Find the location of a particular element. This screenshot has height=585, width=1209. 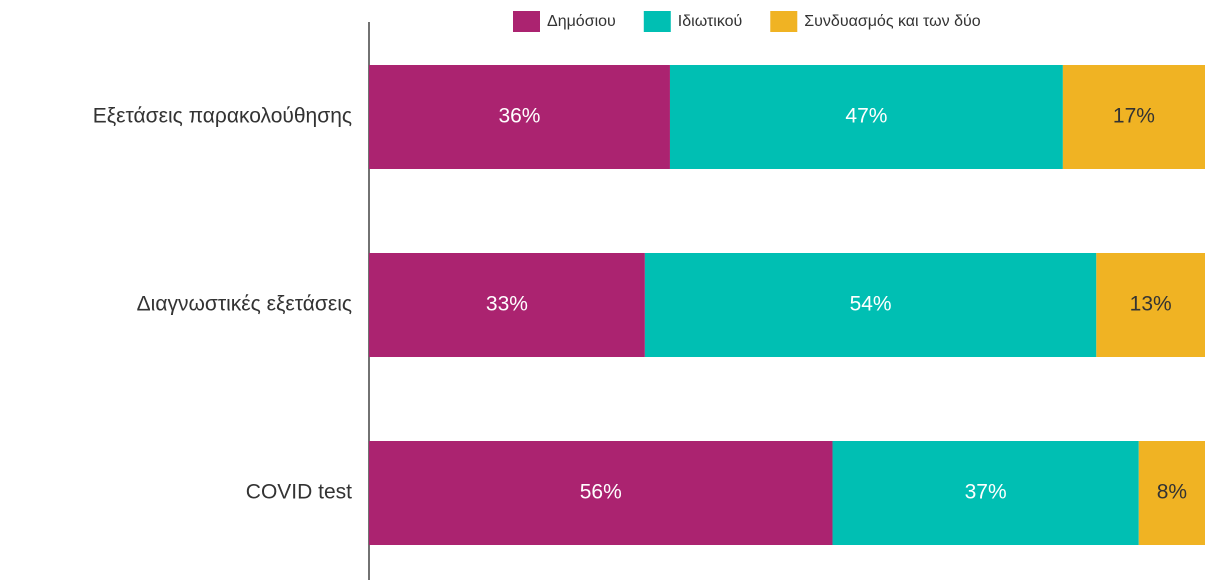

legend-label: Ιδιωτικού is located at coordinates (710, 21).